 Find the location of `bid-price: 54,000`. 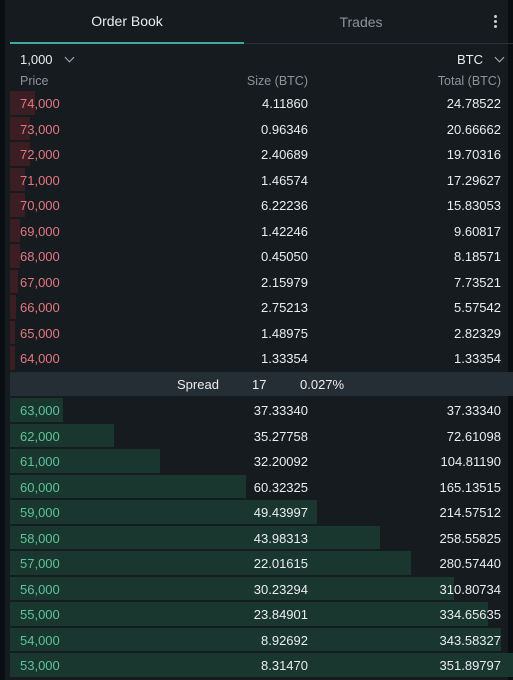

bid-price: 54,000 is located at coordinates (40, 640).